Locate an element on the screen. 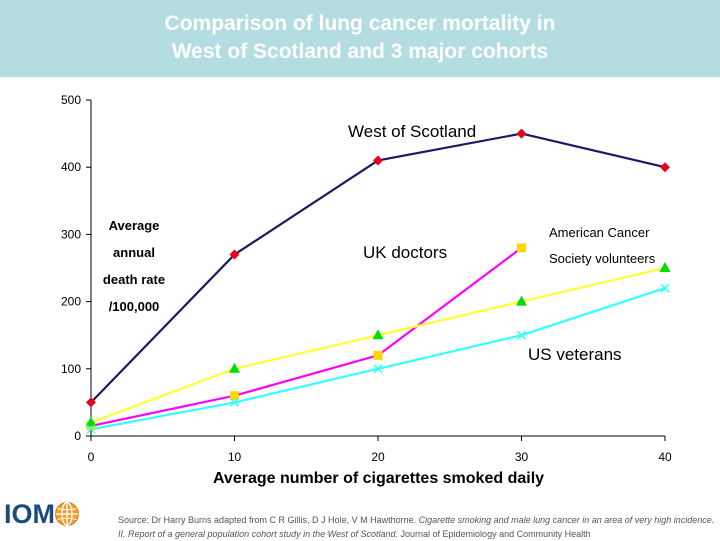 The width and height of the screenshot is (720, 541). series-label-us-veterans: US veterans is located at coordinates (575, 354).